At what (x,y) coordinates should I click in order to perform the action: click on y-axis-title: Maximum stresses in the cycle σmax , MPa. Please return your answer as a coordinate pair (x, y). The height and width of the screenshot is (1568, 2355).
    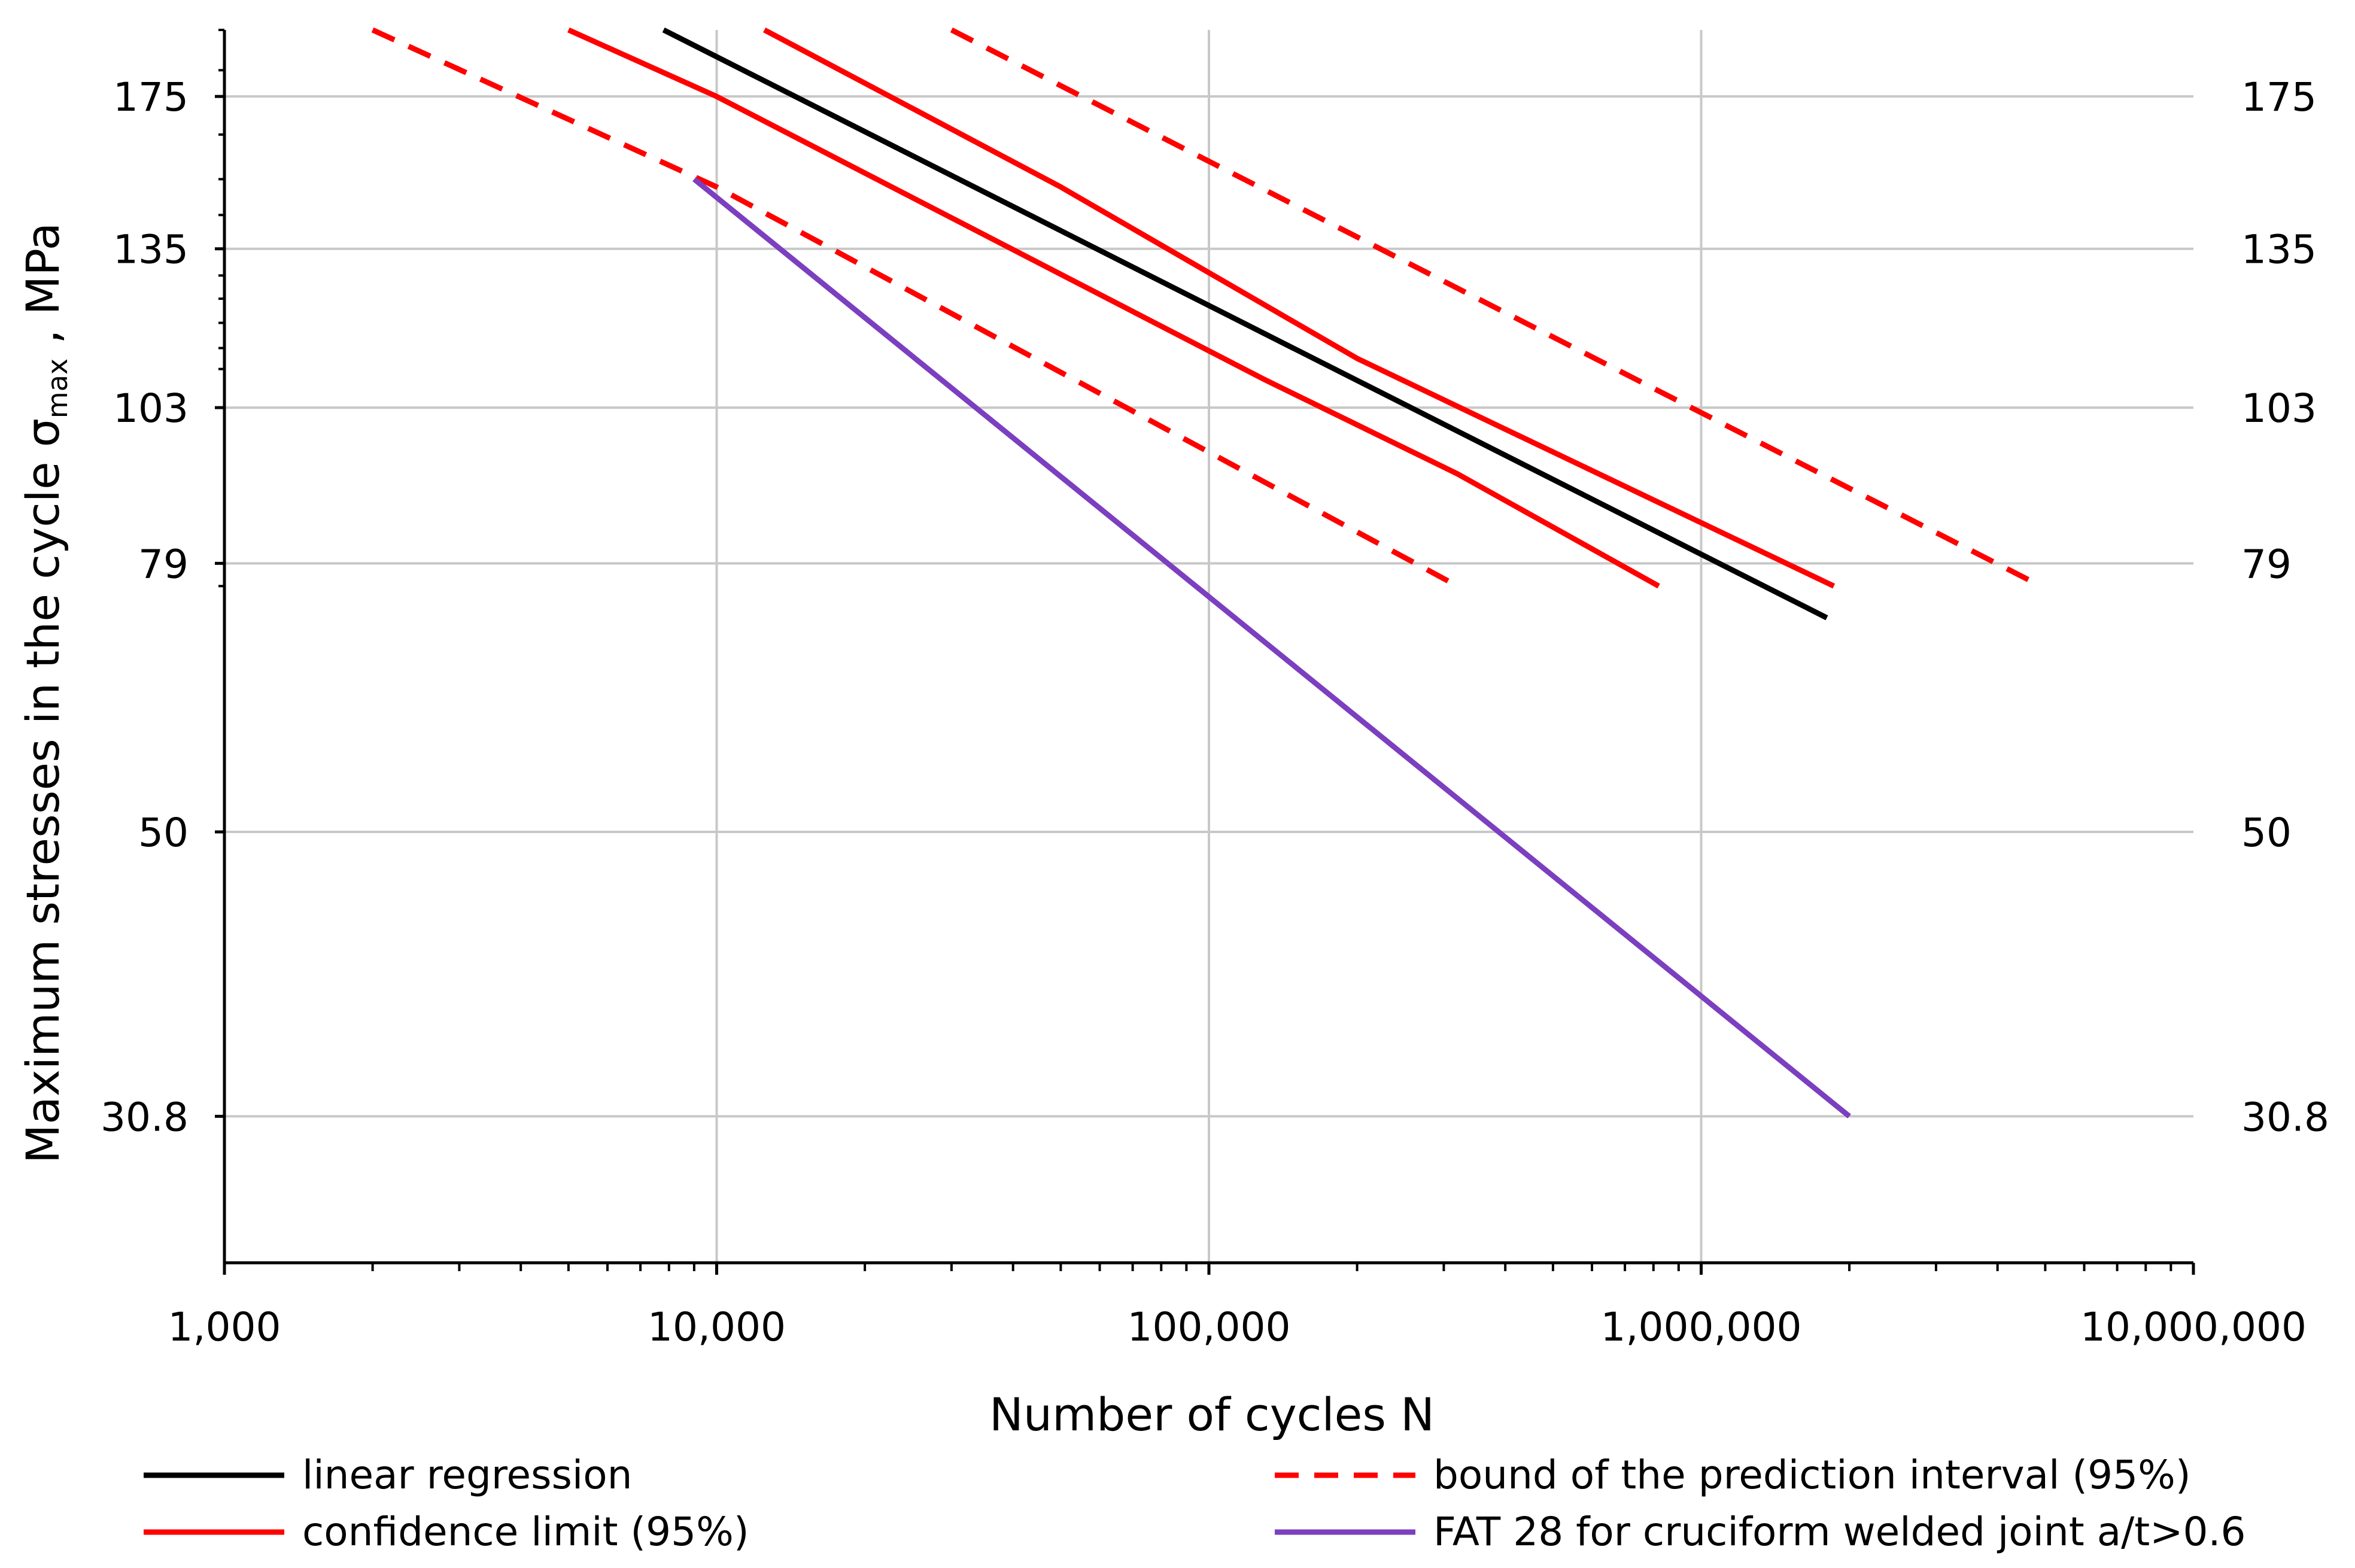
    Looking at the image, I should click on (45, 693).